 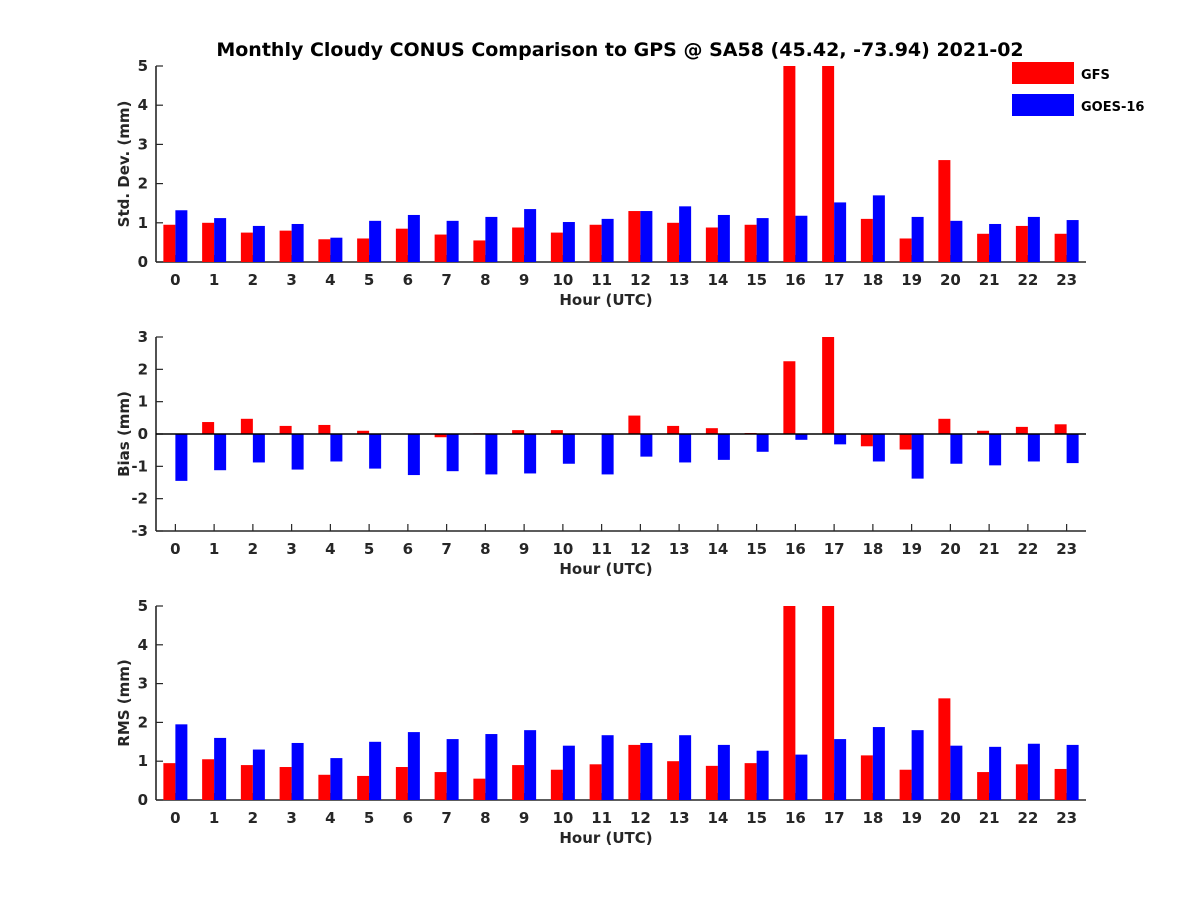 I want to click on rms-xtick-label: 8, so click(x=485, y=818).